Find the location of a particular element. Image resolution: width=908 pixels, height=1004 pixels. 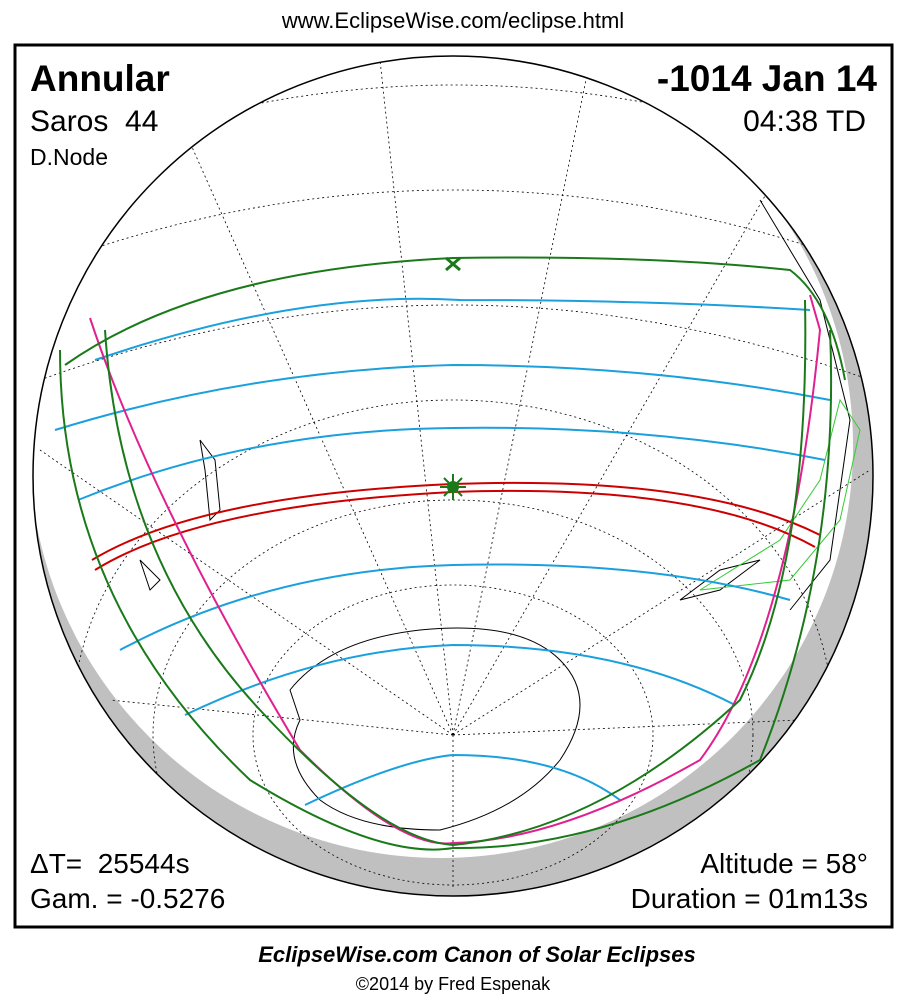

local-lines is located at coordinates (780, 494).